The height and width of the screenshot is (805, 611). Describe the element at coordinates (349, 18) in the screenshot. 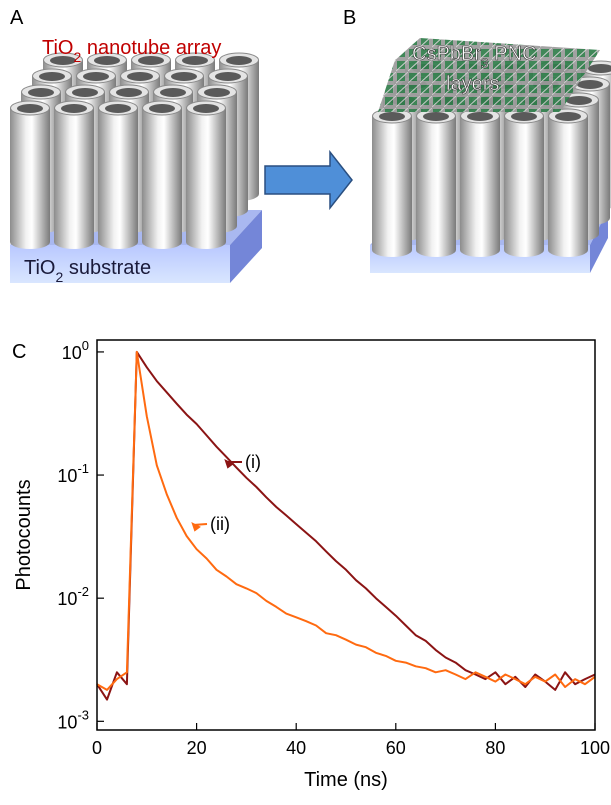

I see `panel-label: B` at that location.